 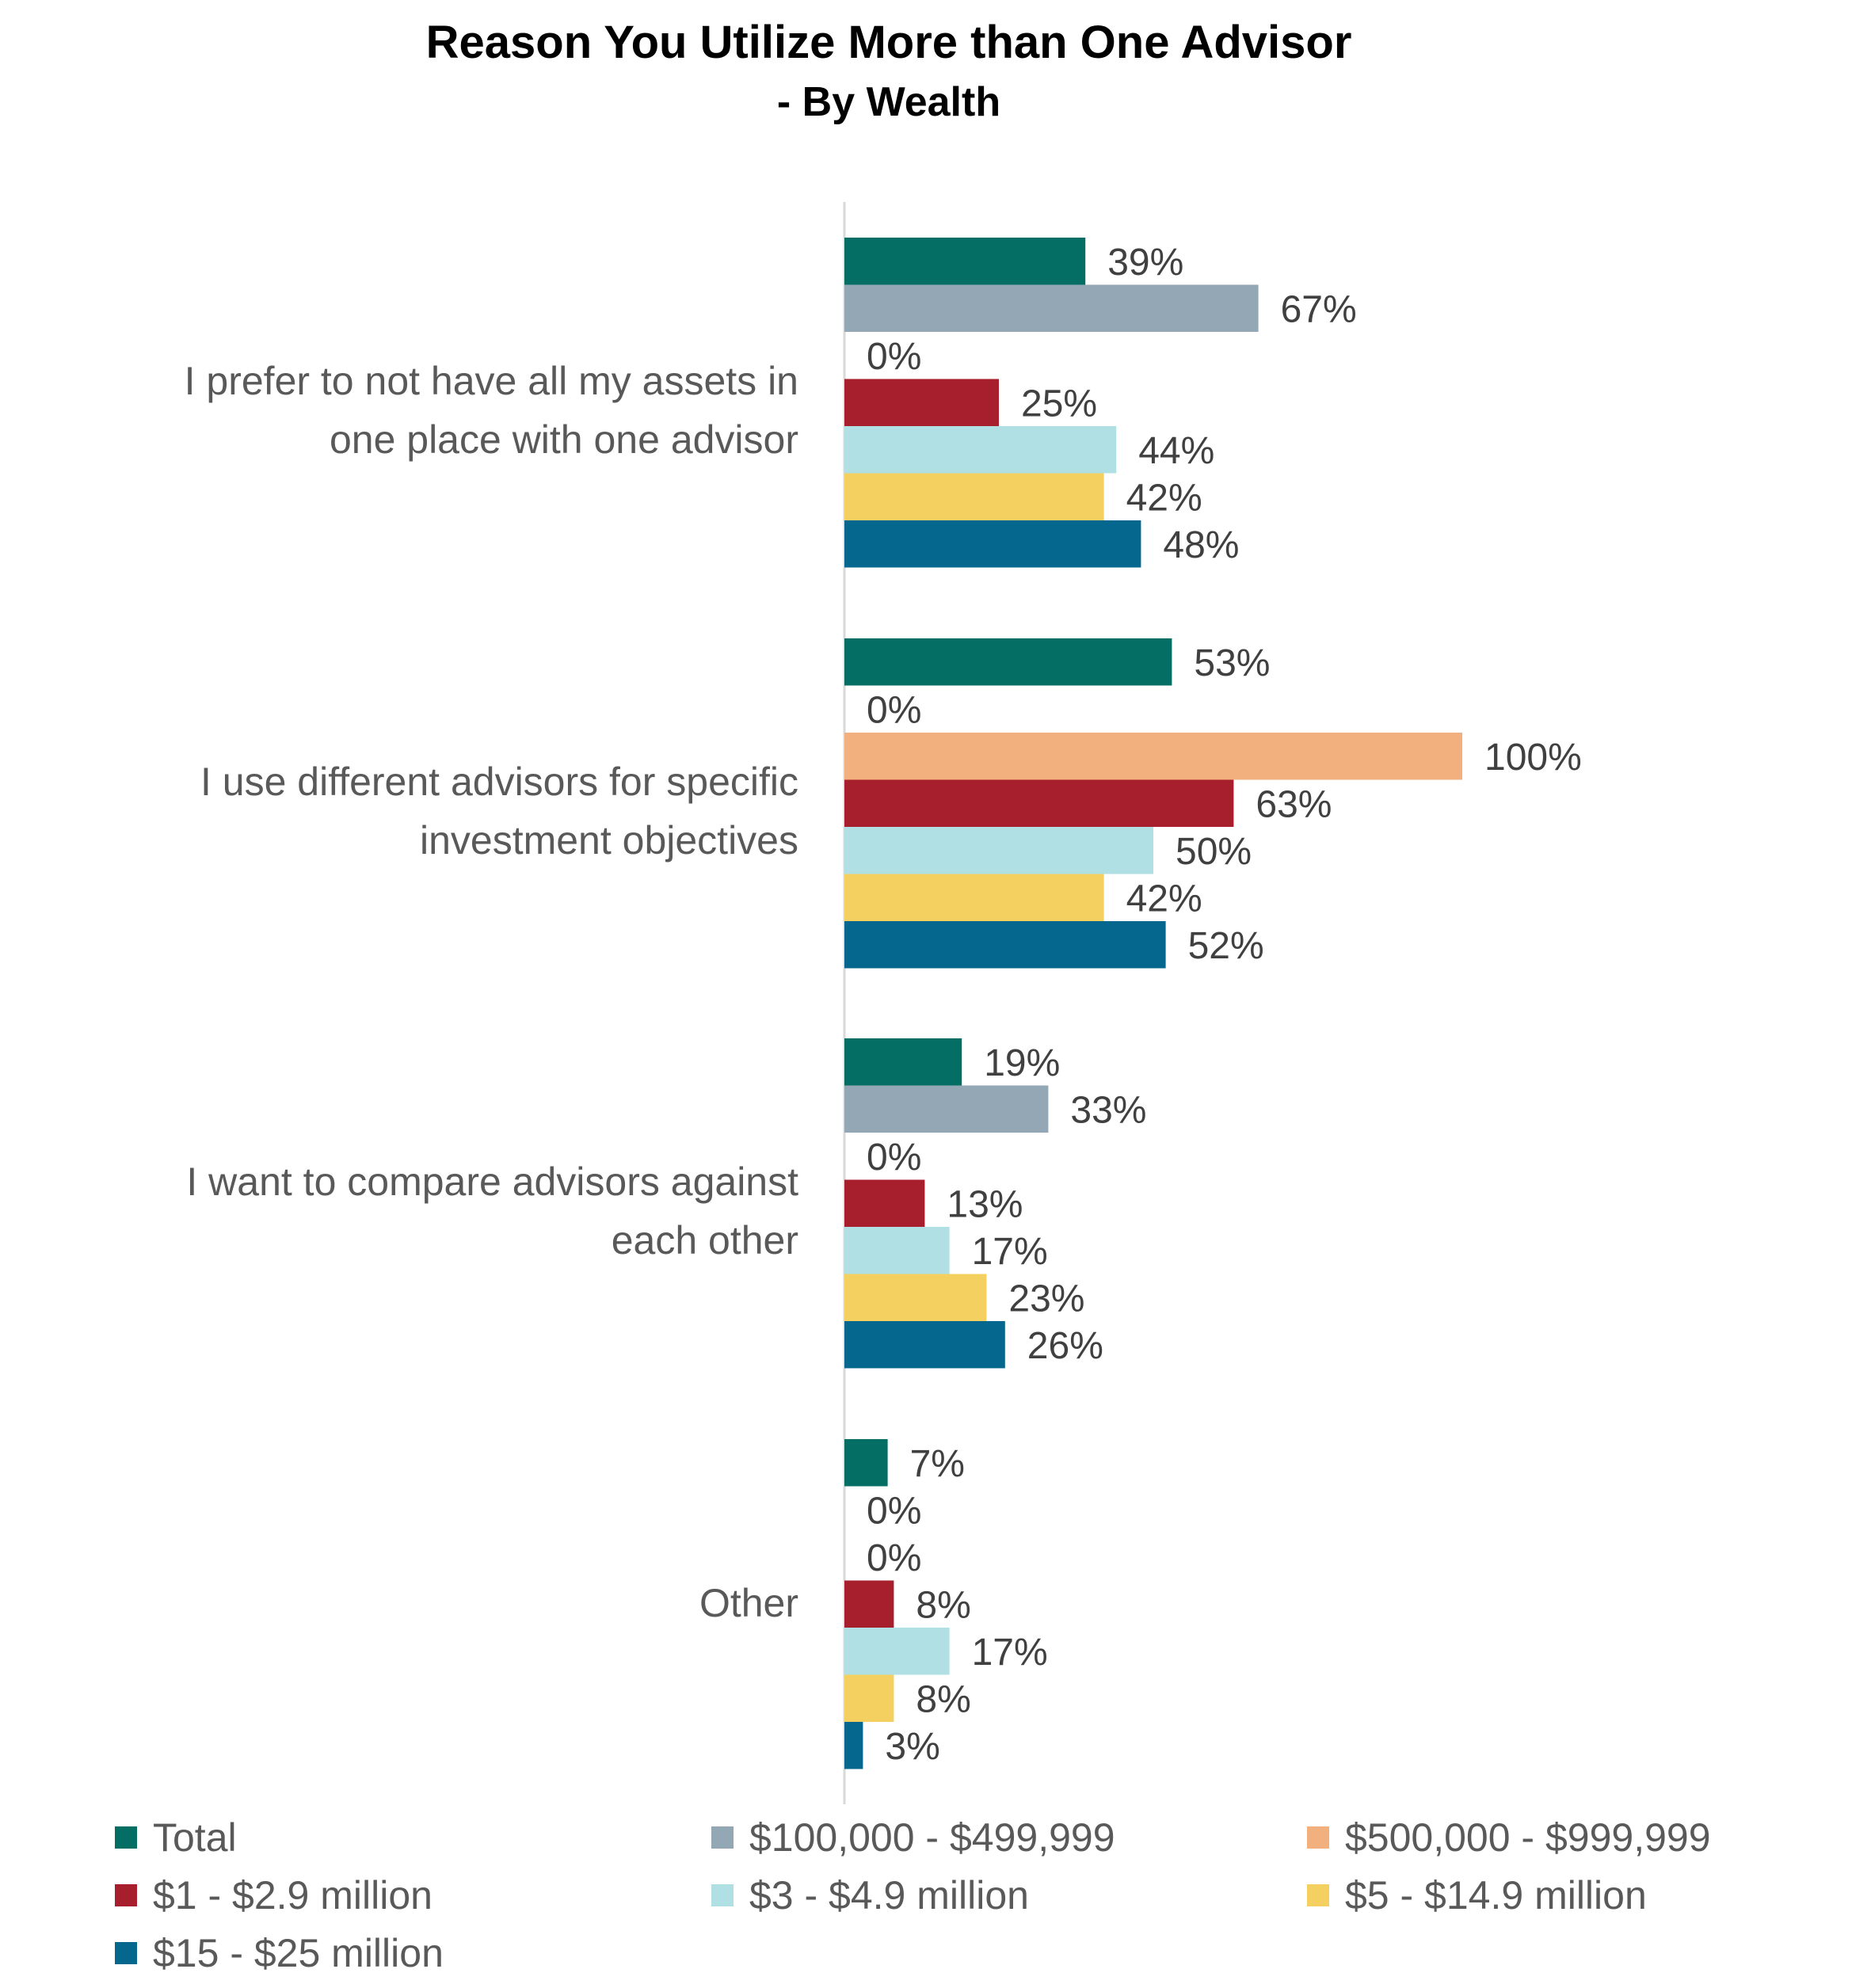 What do you see at coordinates (888, 102) in the screenshot?
I see `chart-subtitle: - By Wealth` at bounding box center [888, 102].